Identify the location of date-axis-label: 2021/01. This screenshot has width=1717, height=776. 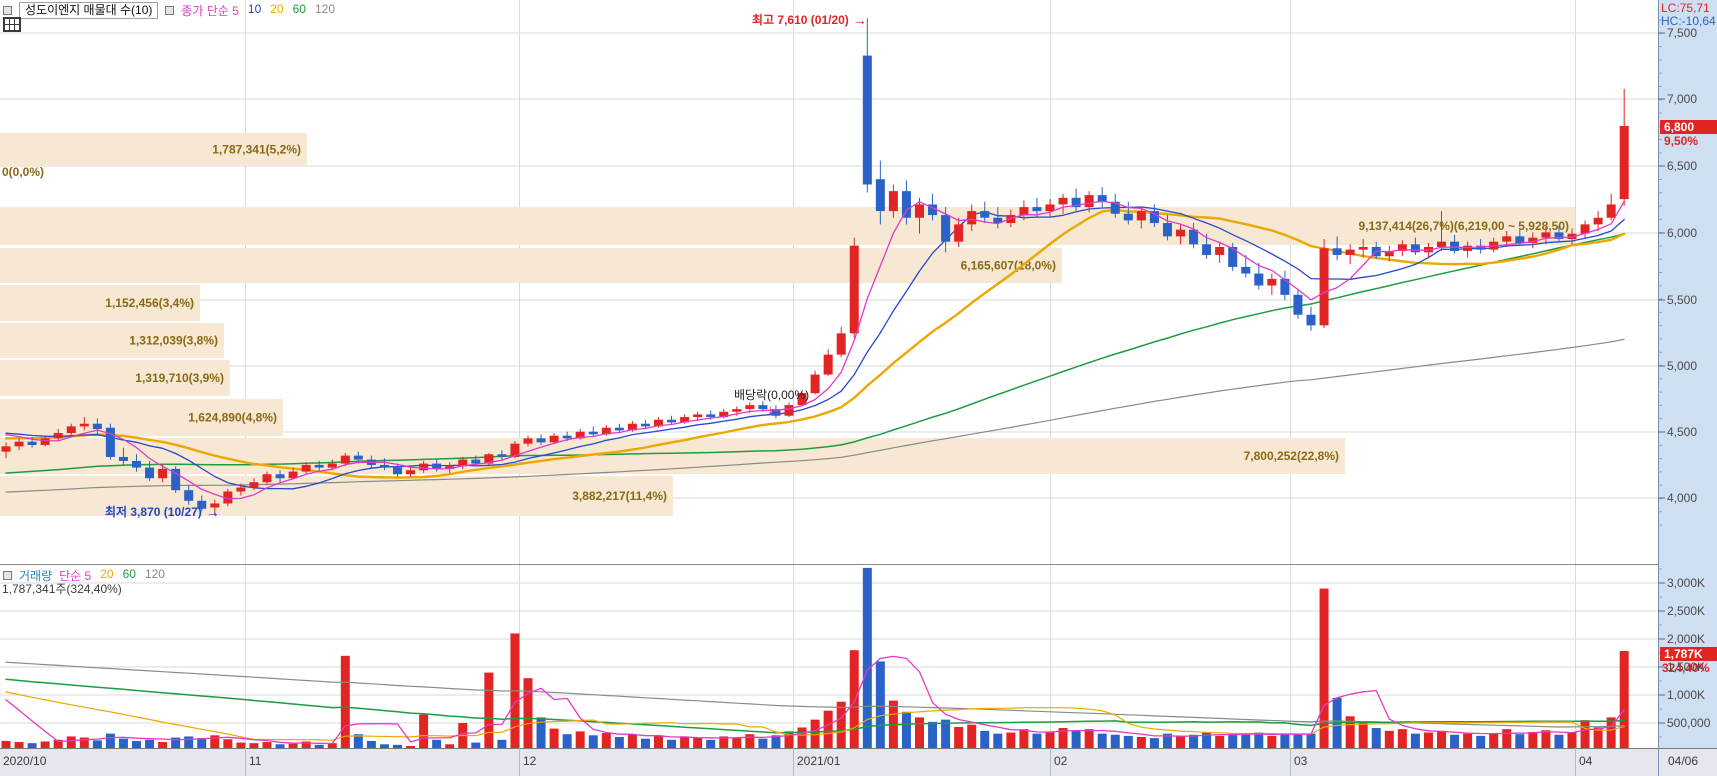
(819, 761).